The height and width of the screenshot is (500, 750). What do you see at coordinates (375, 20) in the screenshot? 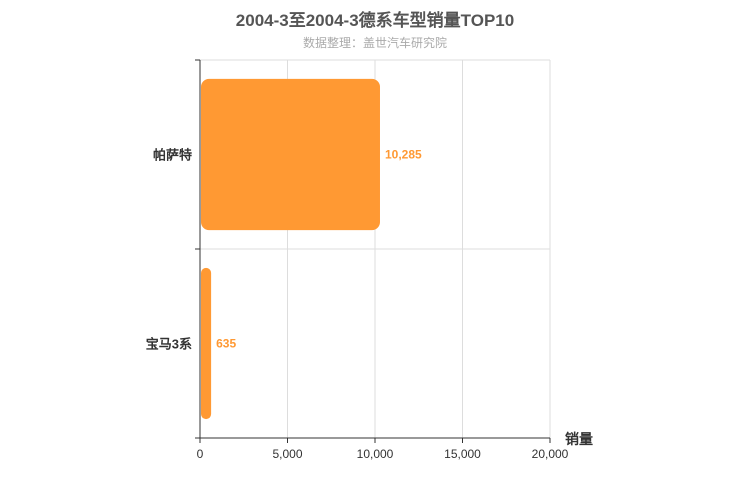
I see `chart-title: 2004-3至2004-3德系车型销量TOP10` at bounding box center [375, 20].